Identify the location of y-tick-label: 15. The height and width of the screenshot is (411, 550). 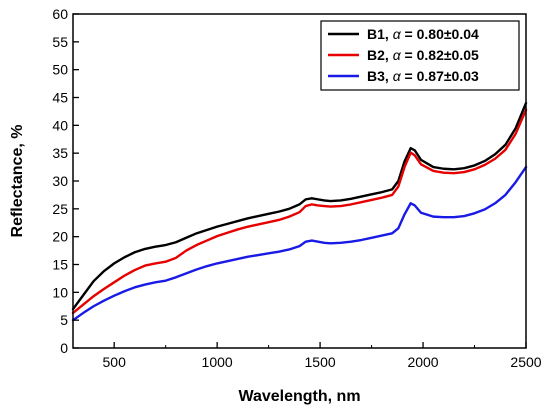
(60, 265).